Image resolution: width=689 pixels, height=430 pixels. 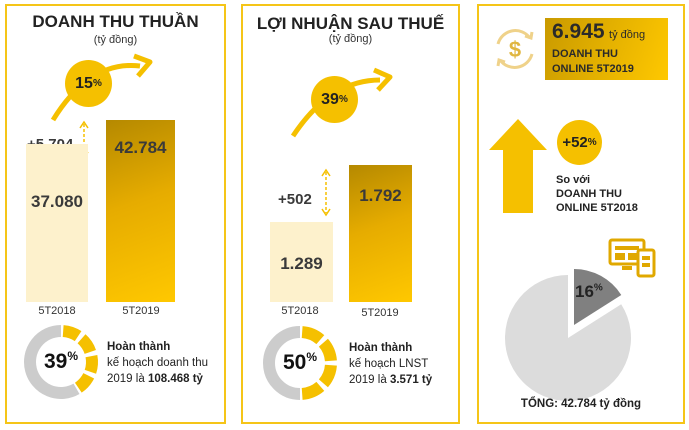 I want to click on revenue-unit: (tỷ đồng), so click(x=115, y=40).